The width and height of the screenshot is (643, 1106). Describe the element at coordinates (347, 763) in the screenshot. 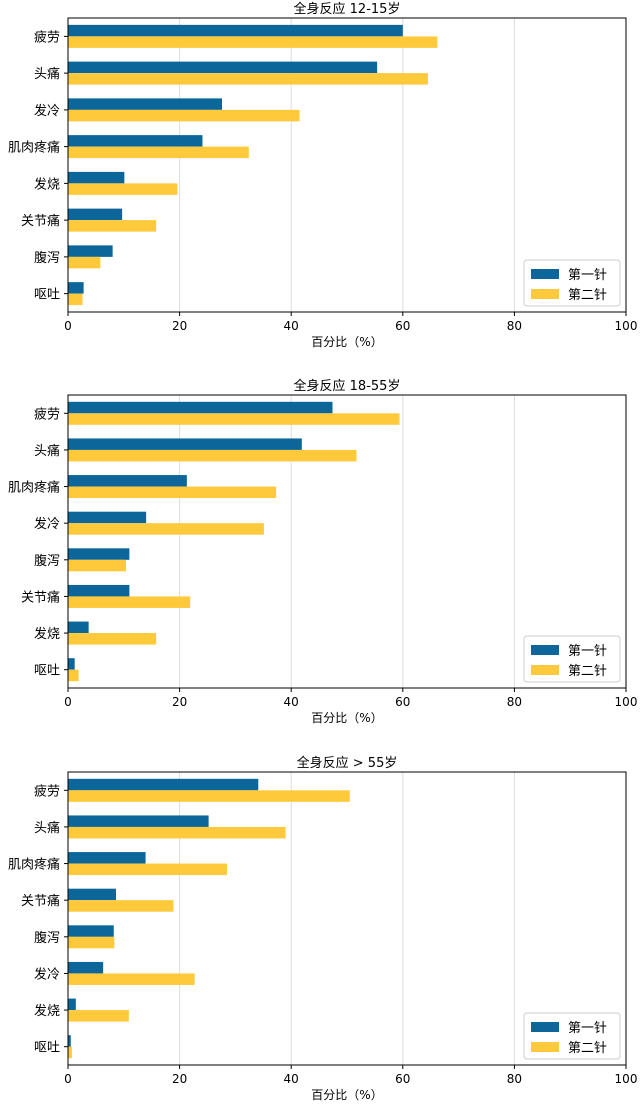

I see `chart-title: 全身反应 > 55岁` at that location.